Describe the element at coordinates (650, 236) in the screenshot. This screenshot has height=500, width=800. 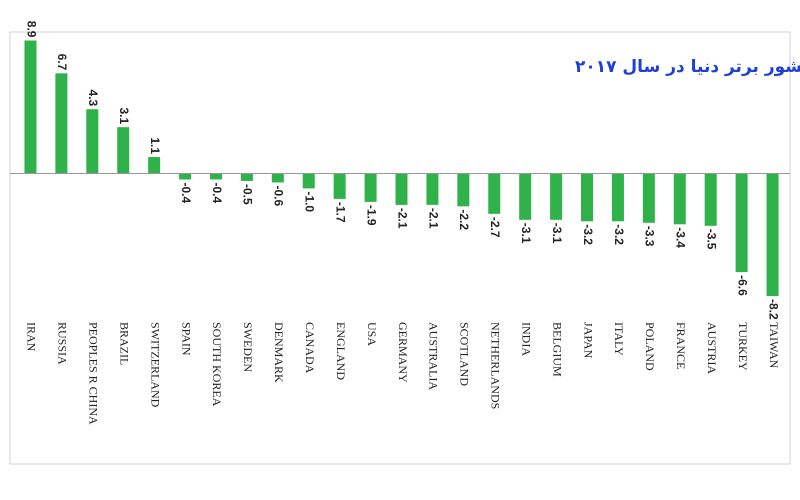
I see `value-label: -3.3` at that location.